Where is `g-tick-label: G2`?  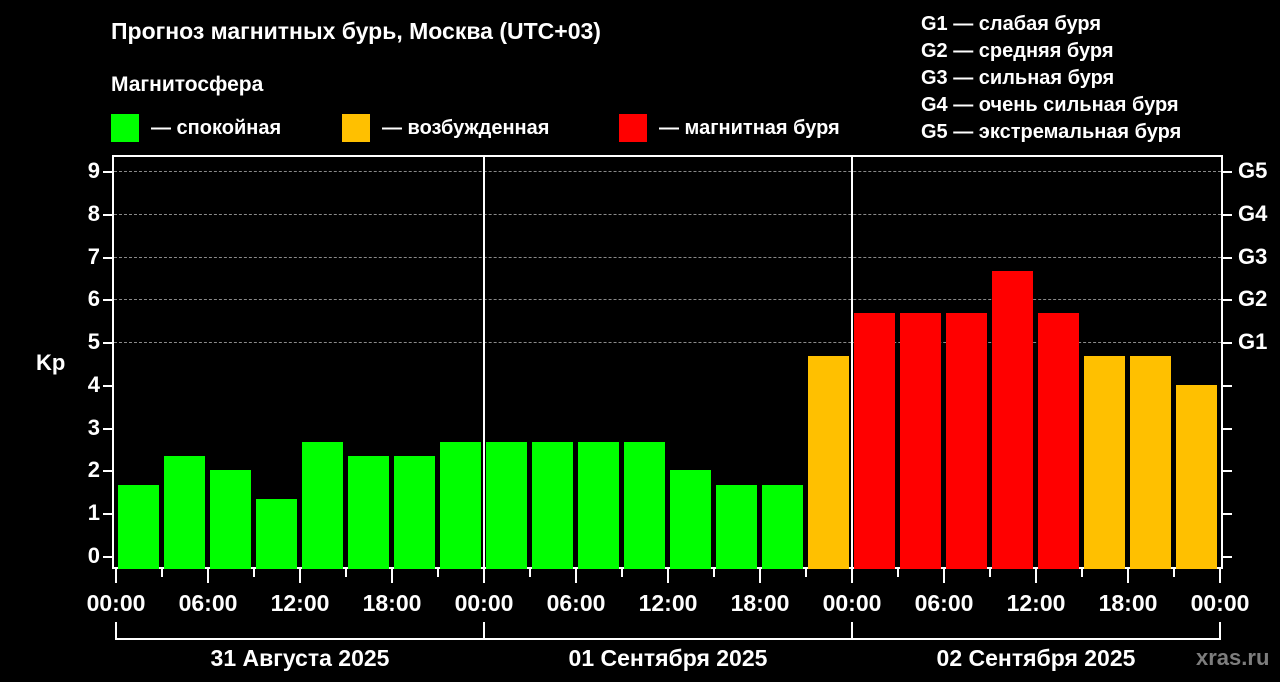
g-tick-label: G2 is located at coordinates (1253, 298).